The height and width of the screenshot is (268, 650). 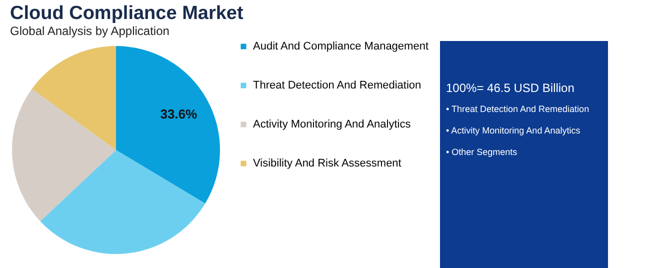 What do you see at coordinates (340, 46) in the screenshot?
I see `legend-label: Audit And Compliance Management` at bounding box center [340, 46].